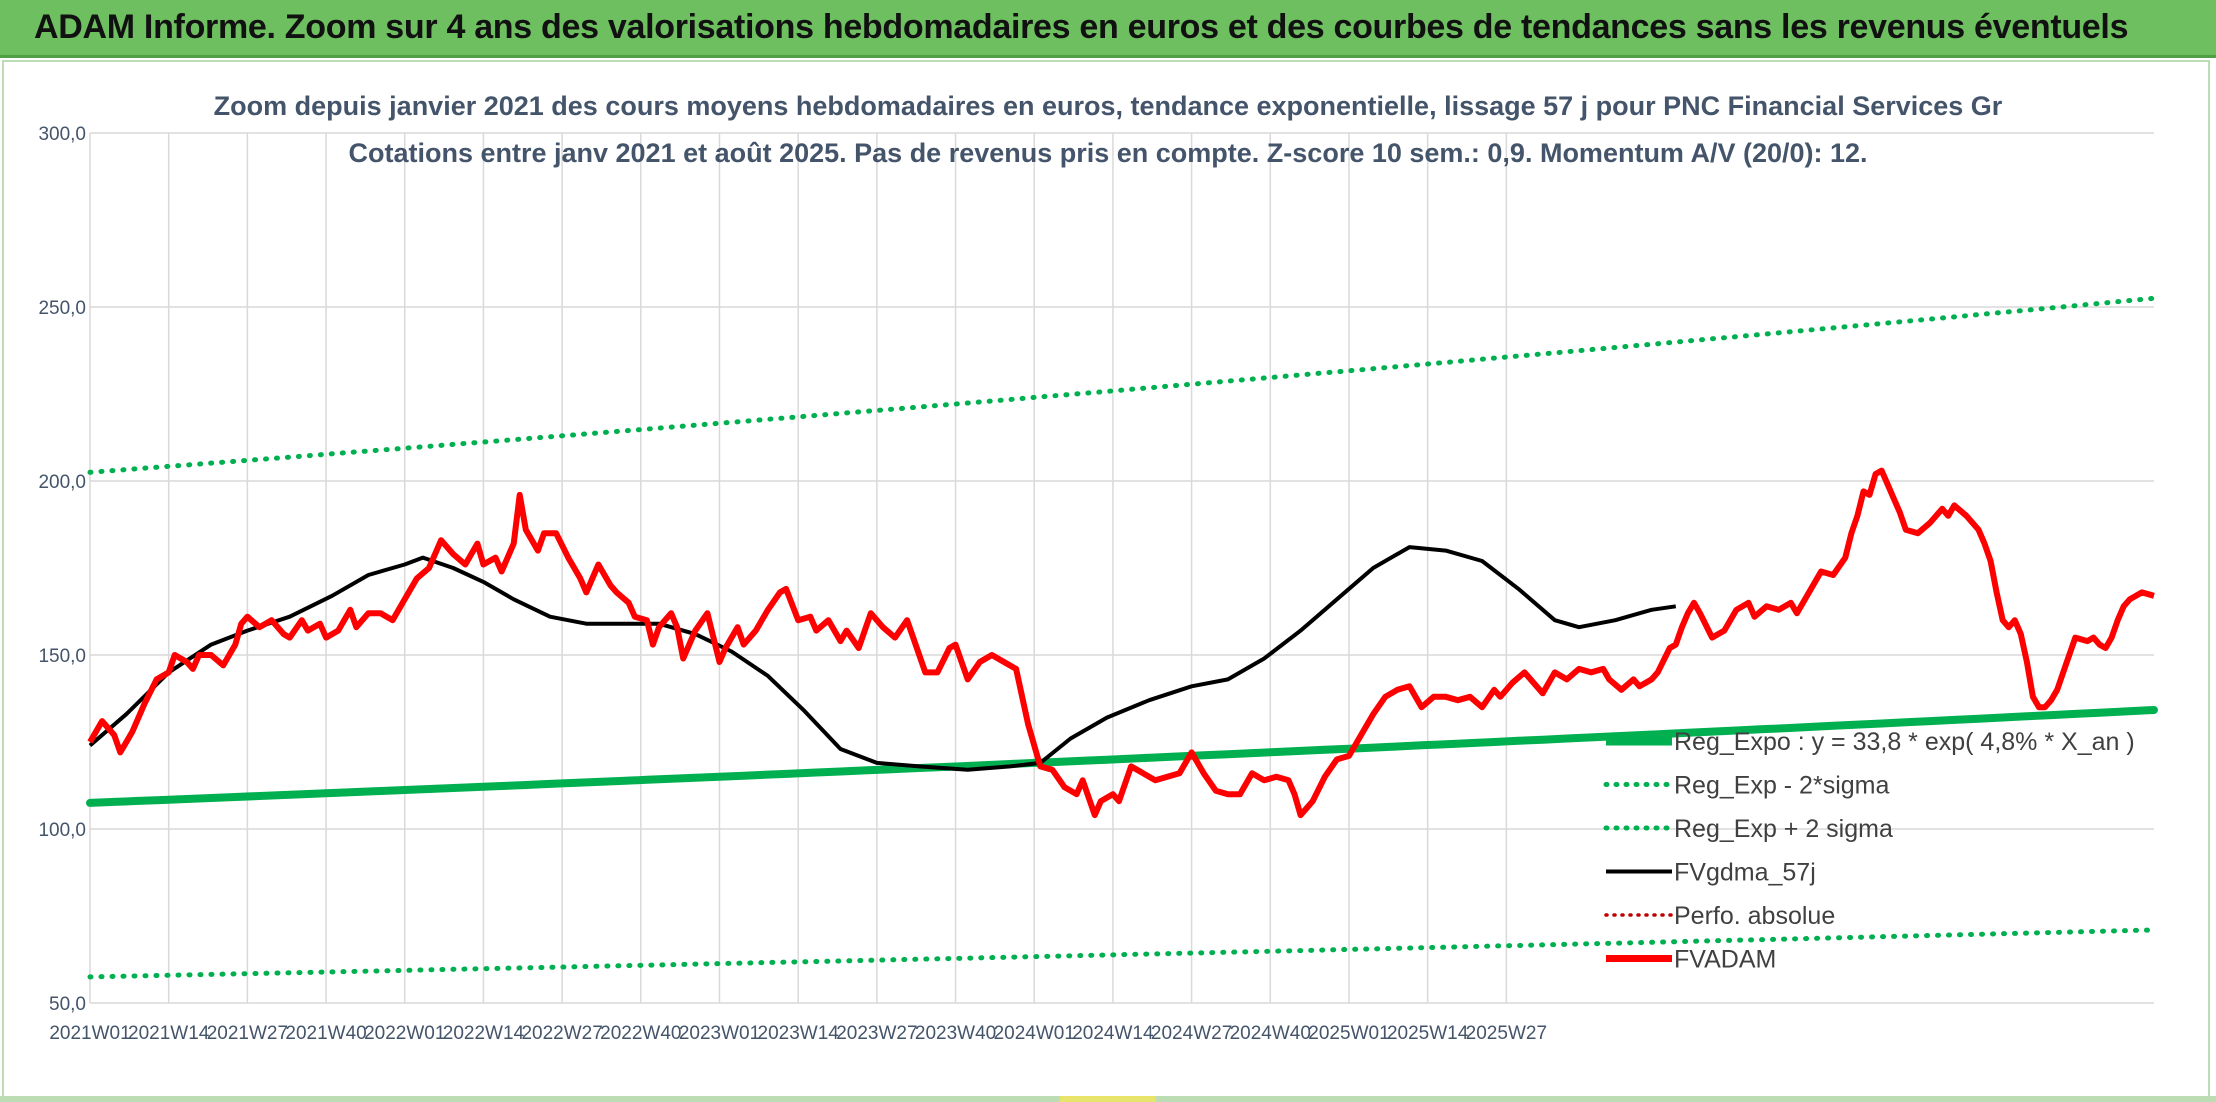 This screenshot has height=1102, width=2216. Describe the element at coordinates (1428, 1033) in the screenshot. I see `x-tick-label: 2025W14` at that location.